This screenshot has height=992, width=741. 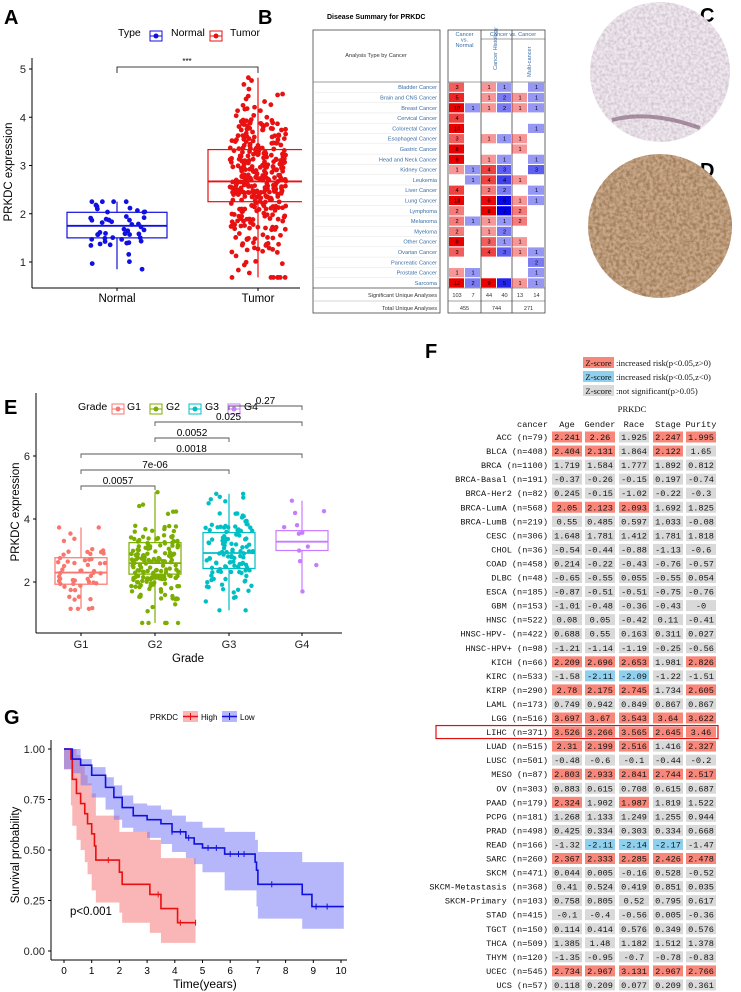 What do you see at coordinates (517, 691) in the screenshot?
I see `cancer-label: KIRP (n=290)` at bounding box center [517, 691].